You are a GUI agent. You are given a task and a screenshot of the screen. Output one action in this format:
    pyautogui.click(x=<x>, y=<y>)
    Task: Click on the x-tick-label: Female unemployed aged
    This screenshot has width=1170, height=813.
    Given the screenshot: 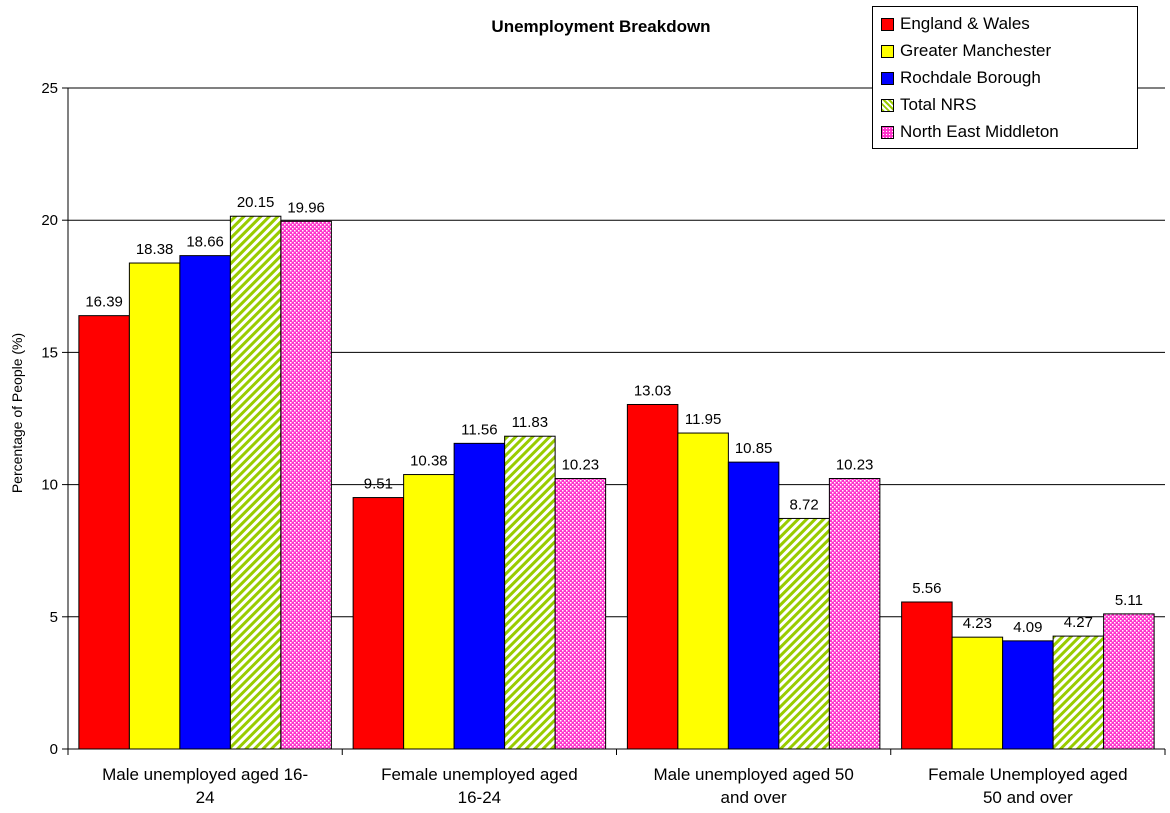 What is the action you would take?
    pyautogui.click(x=479, y=774)
    